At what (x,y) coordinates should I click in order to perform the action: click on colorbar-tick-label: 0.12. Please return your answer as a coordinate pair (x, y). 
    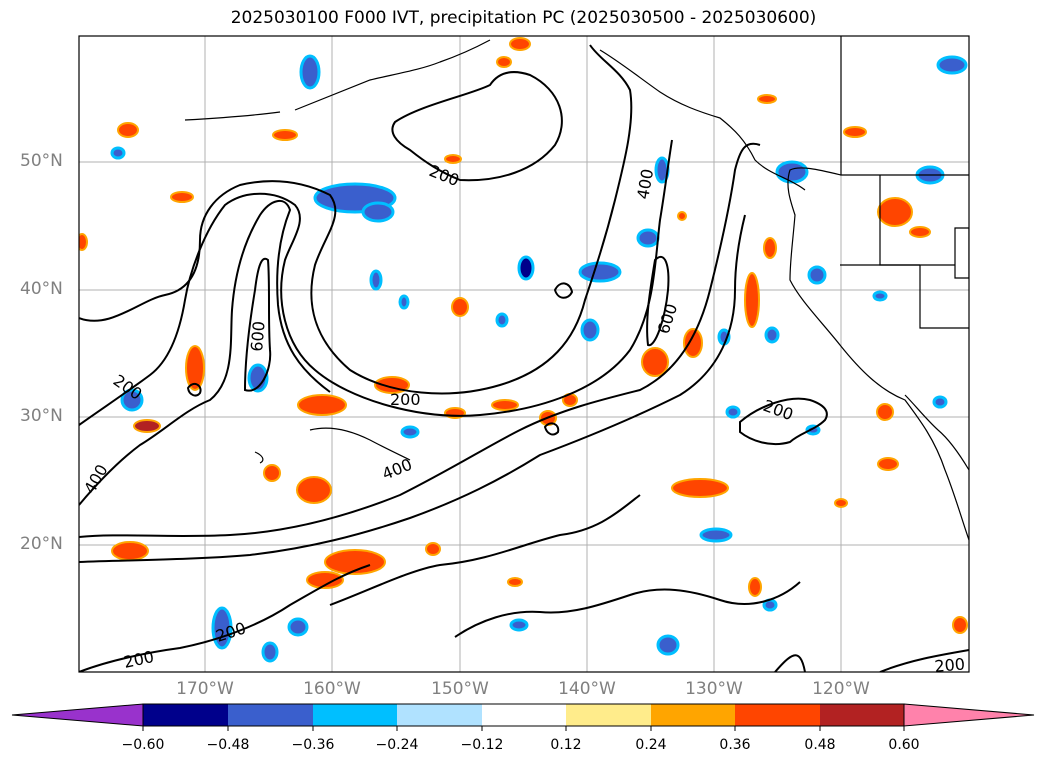
    Looking at the image, I should click on (566, 745).